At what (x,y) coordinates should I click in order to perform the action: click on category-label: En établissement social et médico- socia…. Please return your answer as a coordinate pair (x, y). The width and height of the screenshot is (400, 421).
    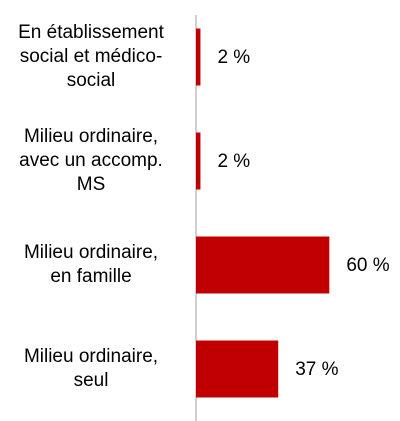
    Looking at the image, I should click on (91, 56).